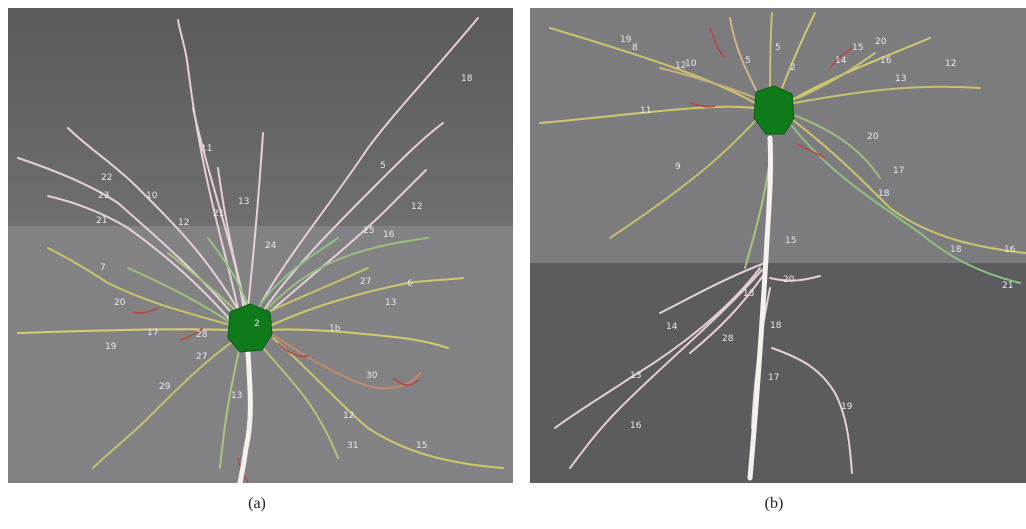 The height and width of the screenshot is (529, 1026). Describe the element at coordinates (202, 335) in the screenshot. I see `panel-a-segment-label: 28` at that location.